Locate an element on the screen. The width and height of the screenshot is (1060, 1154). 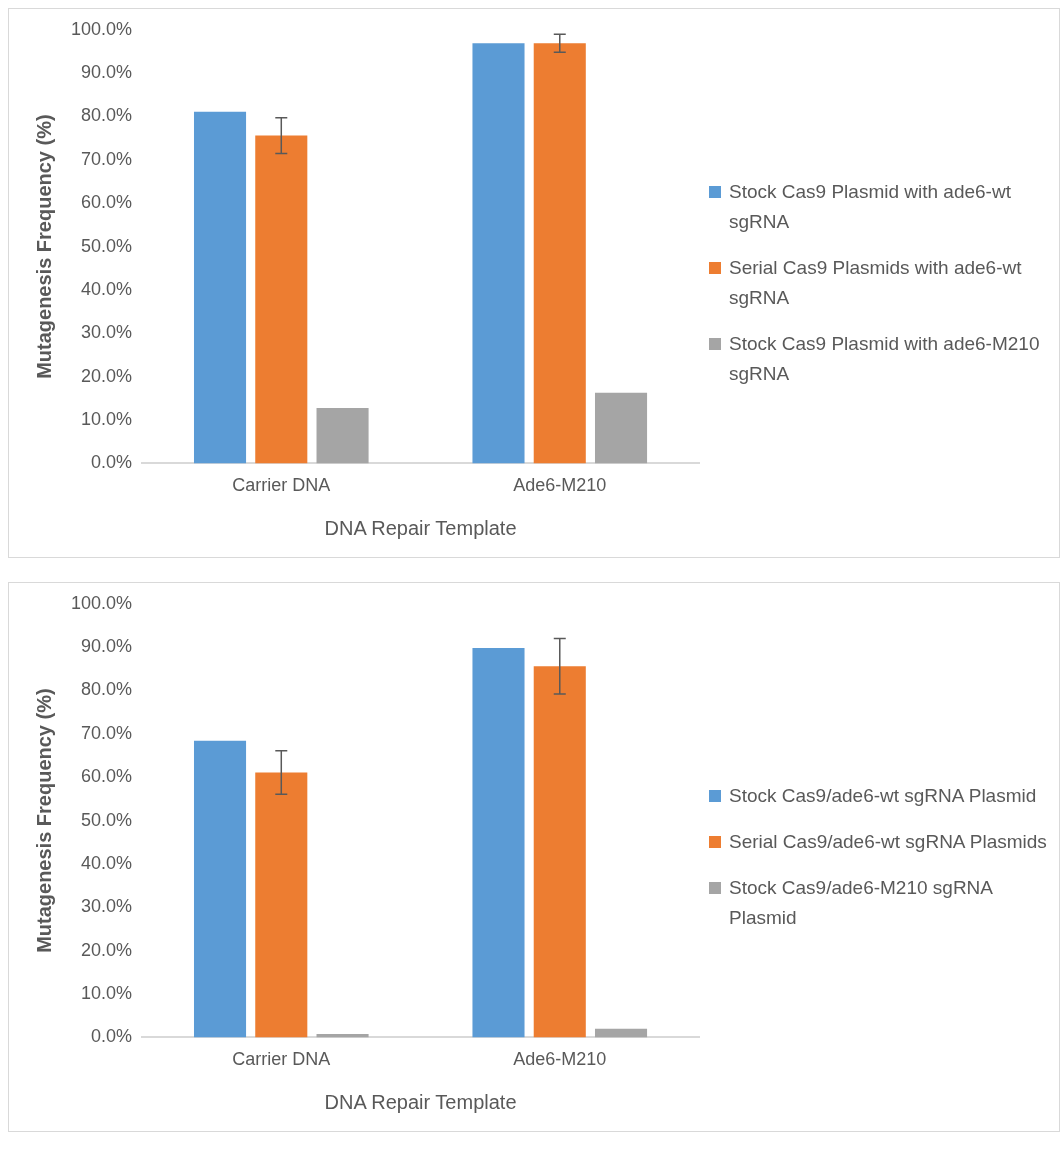
legend-label: Stock Cas9/ade6-wt sgRNA Plasmid is located at coordinates (883, 796).